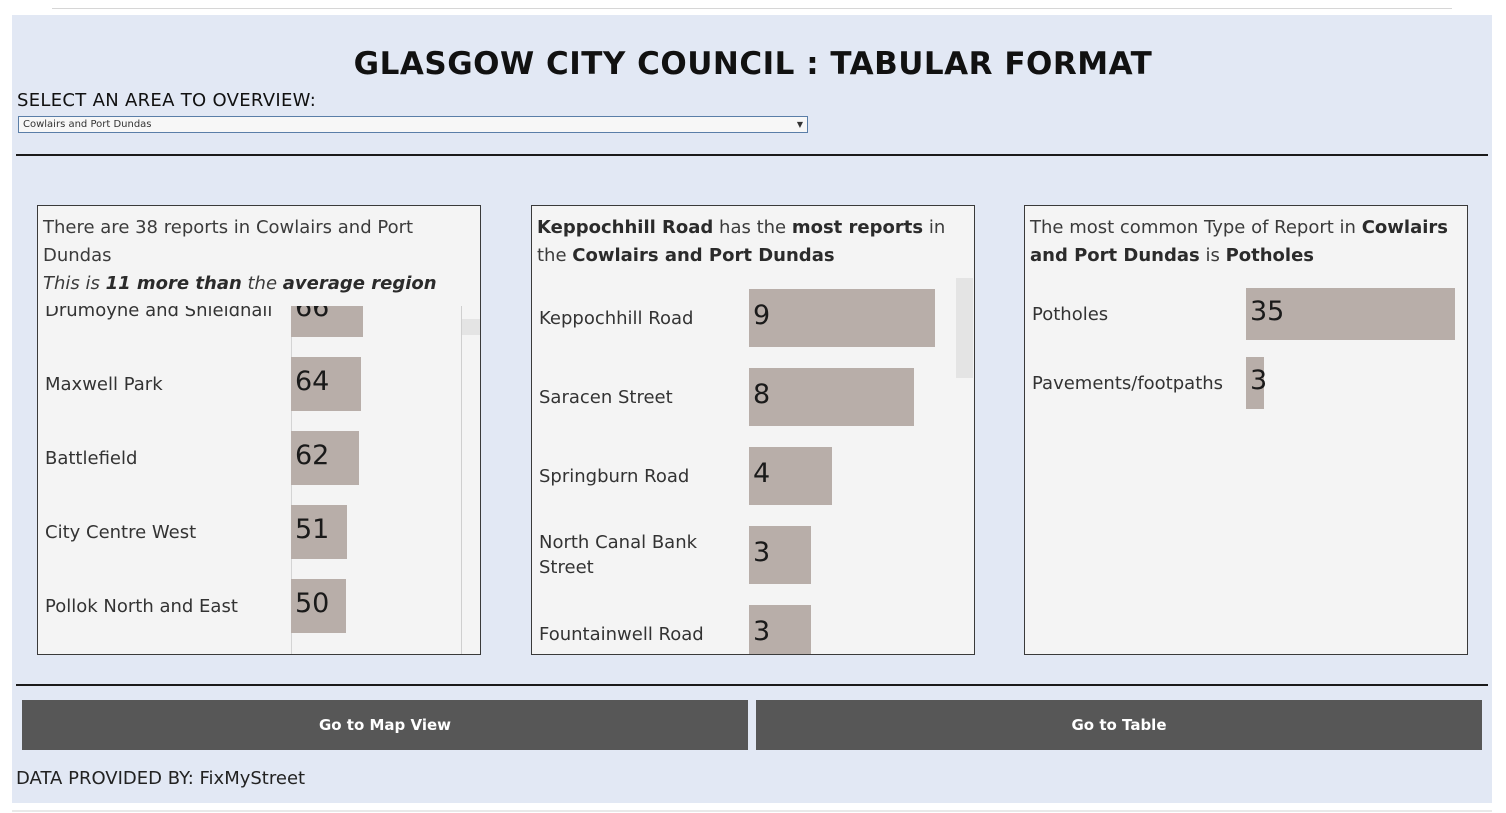  I want to click on region-bar: 66, so click(327, 314).